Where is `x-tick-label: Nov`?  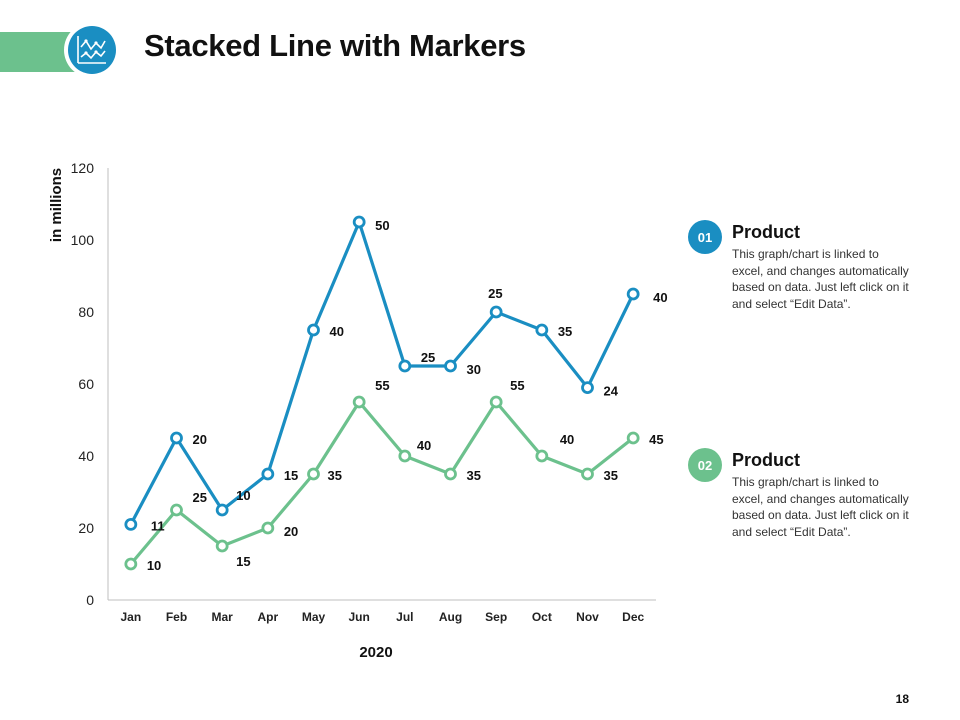 x-tick-label: Nov is located at coordinates (587, 617).